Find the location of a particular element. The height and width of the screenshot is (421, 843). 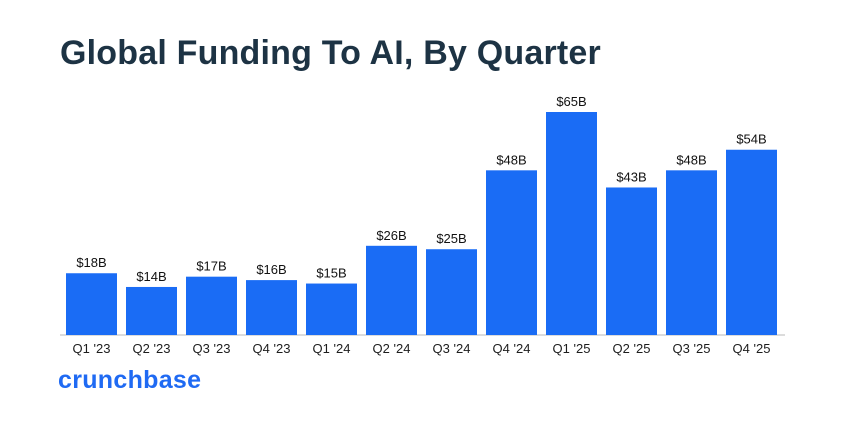

x-tick-label-8: Q1 '25 is located at coordinates (572, 348).